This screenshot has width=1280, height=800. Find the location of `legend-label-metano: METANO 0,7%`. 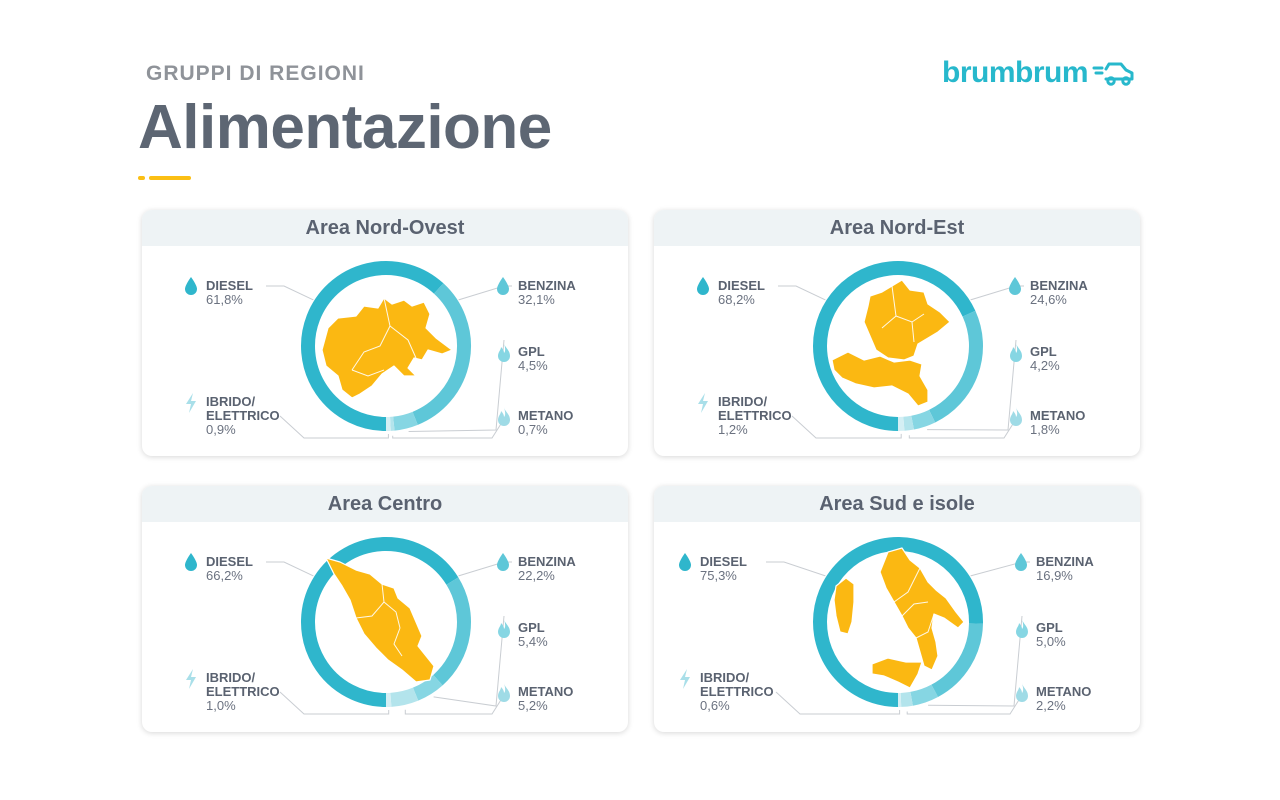

legend-label-metano: METANO 0,7% is located at coordinates (545, 423).